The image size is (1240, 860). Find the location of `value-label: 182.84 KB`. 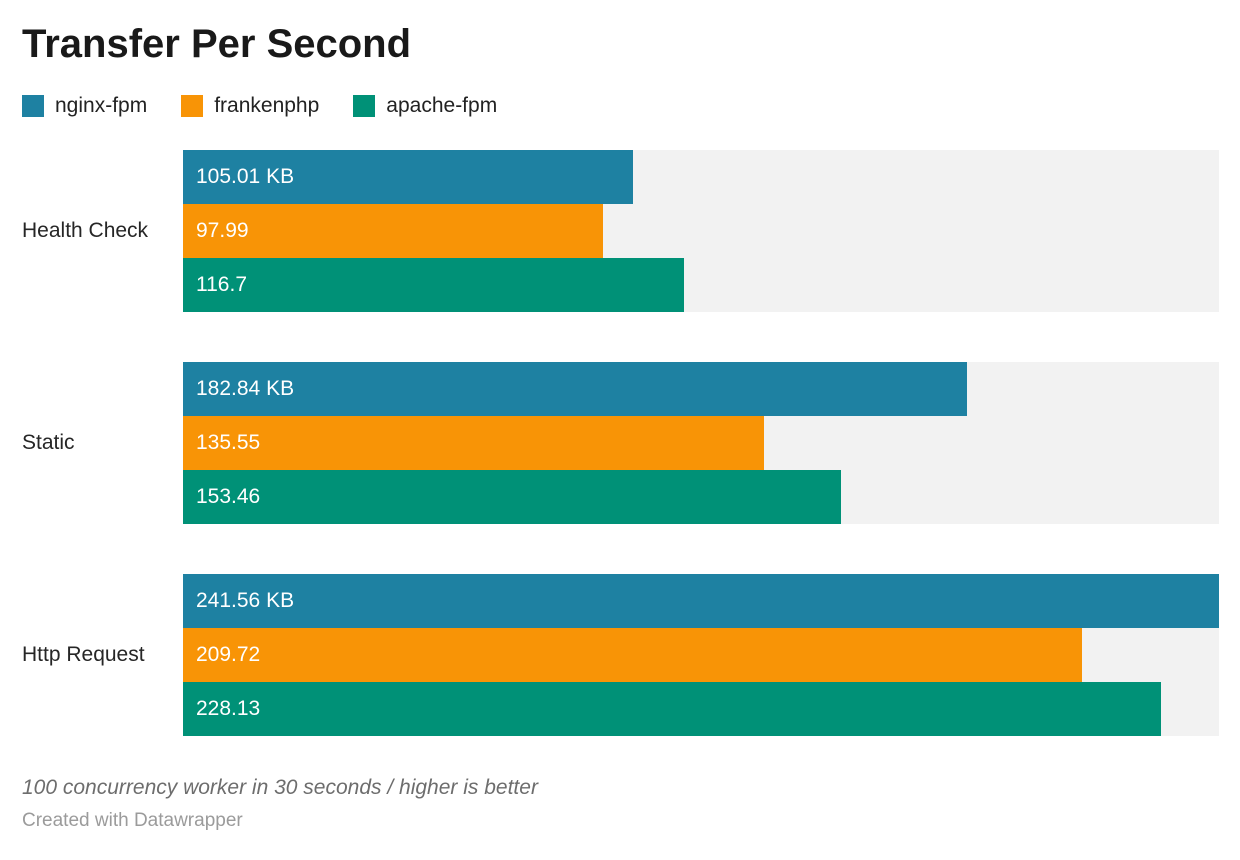

value-label: 182.84 KB is located at coordinates (245, 388).